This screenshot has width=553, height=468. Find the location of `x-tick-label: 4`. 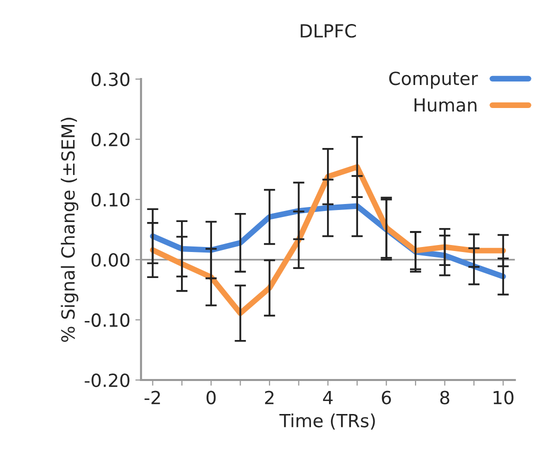

x-tick-label: 4 is located at coordinates (328, 397).